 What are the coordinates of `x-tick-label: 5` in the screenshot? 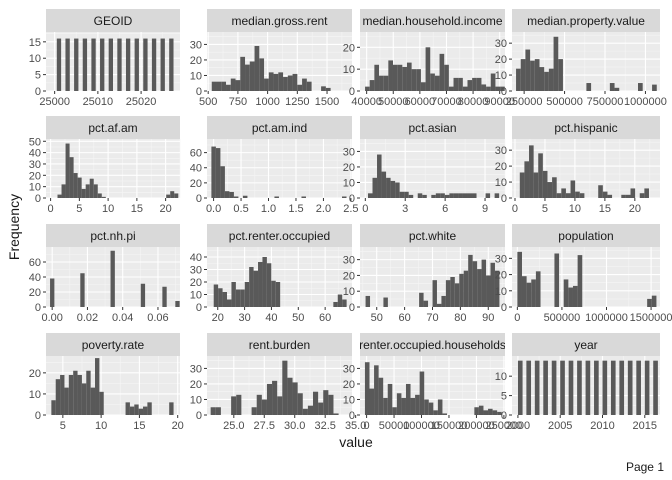 It's located at (63, 426).